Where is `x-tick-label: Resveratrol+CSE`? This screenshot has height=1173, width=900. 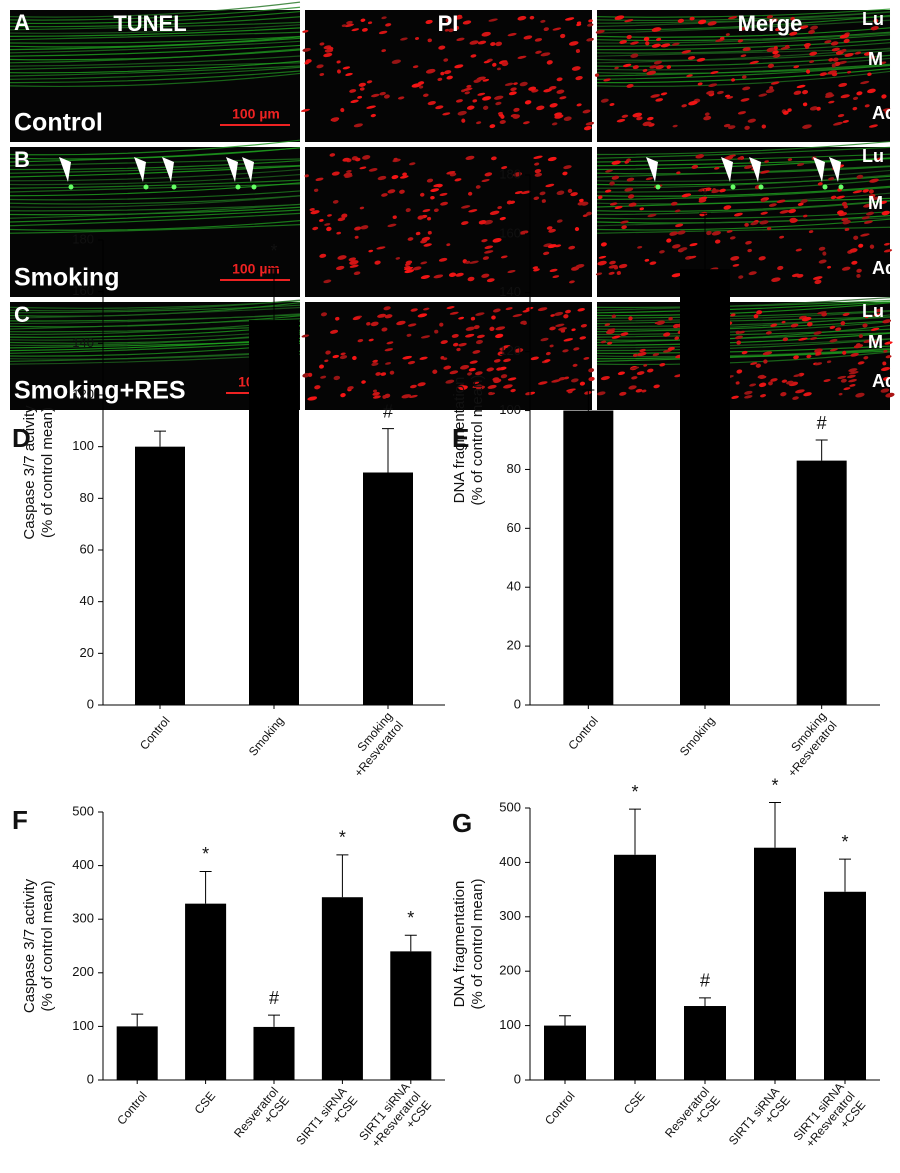 x-tick-label: Resveratrol+CSE is located at coordinates (692, 1116).